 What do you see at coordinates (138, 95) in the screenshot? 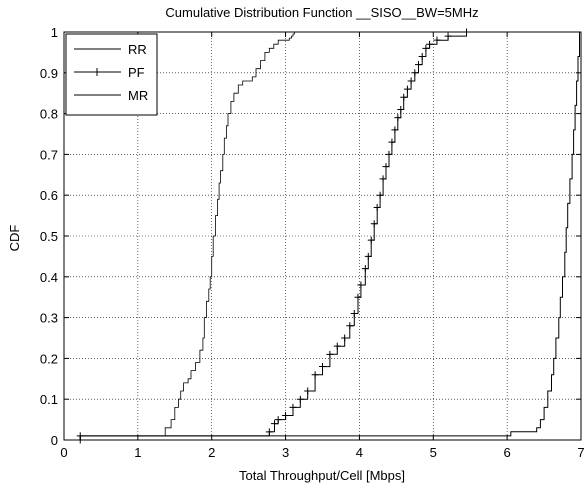
I see `legend-label-mr: MR` at bounding box center [138, 95].